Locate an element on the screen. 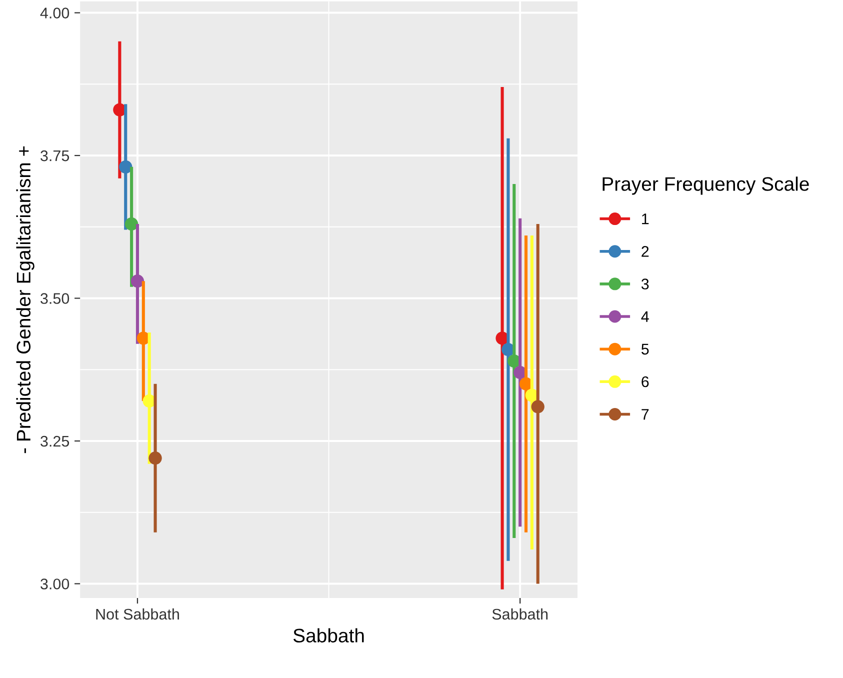  legend-label: 2 is located at coordinates (645, 251).